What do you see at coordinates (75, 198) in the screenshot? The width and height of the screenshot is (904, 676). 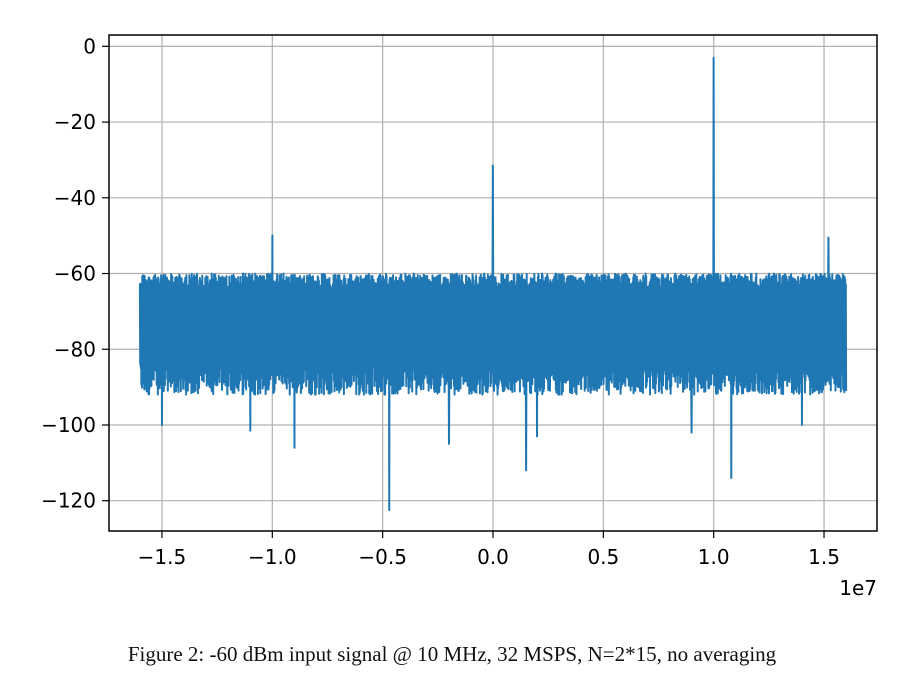 I see `y-tick-label: −40` at bounding box center [75, 198].